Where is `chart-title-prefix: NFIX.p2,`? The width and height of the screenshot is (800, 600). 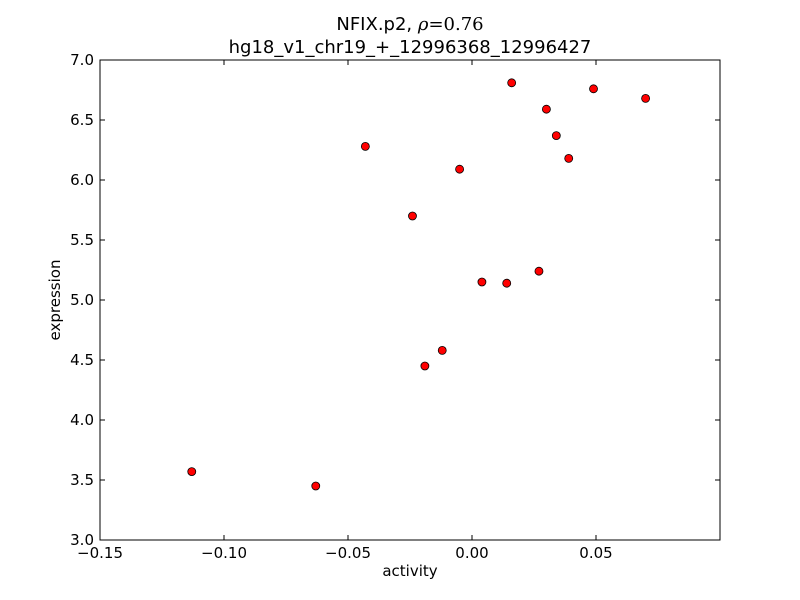
chart-title-prefix: NFIX.p2, is located at coordinates (377, 24).